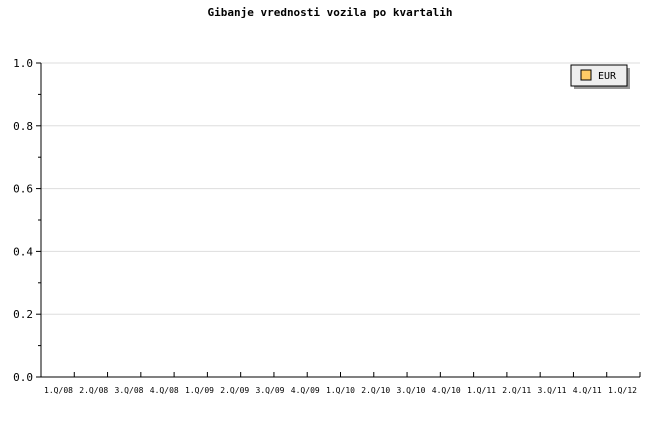  Describe the element at coordinates (164, 390) in the screenshot. I see `x-tick-label: 4.Q/08` at that location.